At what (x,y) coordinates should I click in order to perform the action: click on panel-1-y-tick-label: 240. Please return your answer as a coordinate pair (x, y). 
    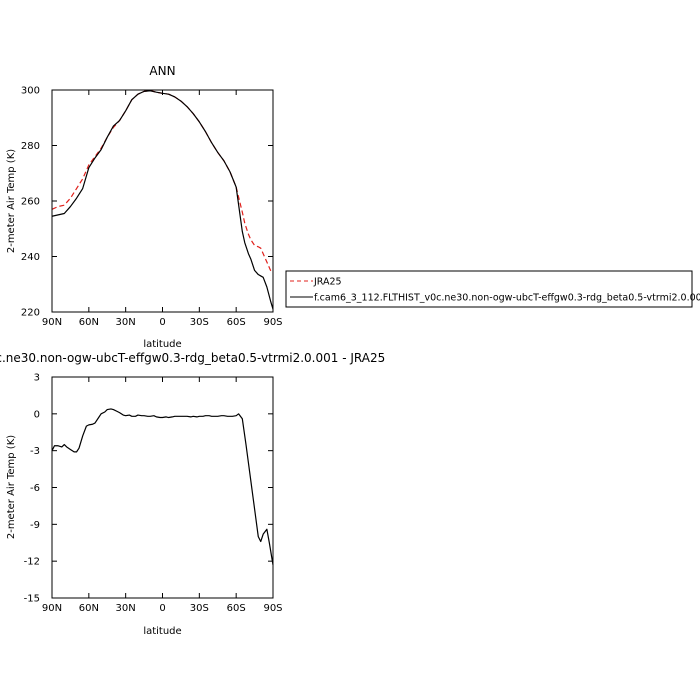
    Looking at the image, I should click on (30, 257).